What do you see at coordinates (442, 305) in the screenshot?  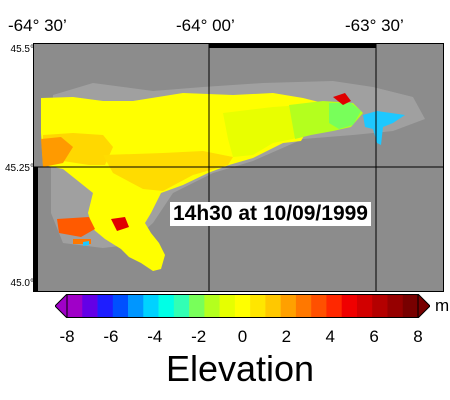 I see `colorbar-unit: m` at bounding box center [442, 305].